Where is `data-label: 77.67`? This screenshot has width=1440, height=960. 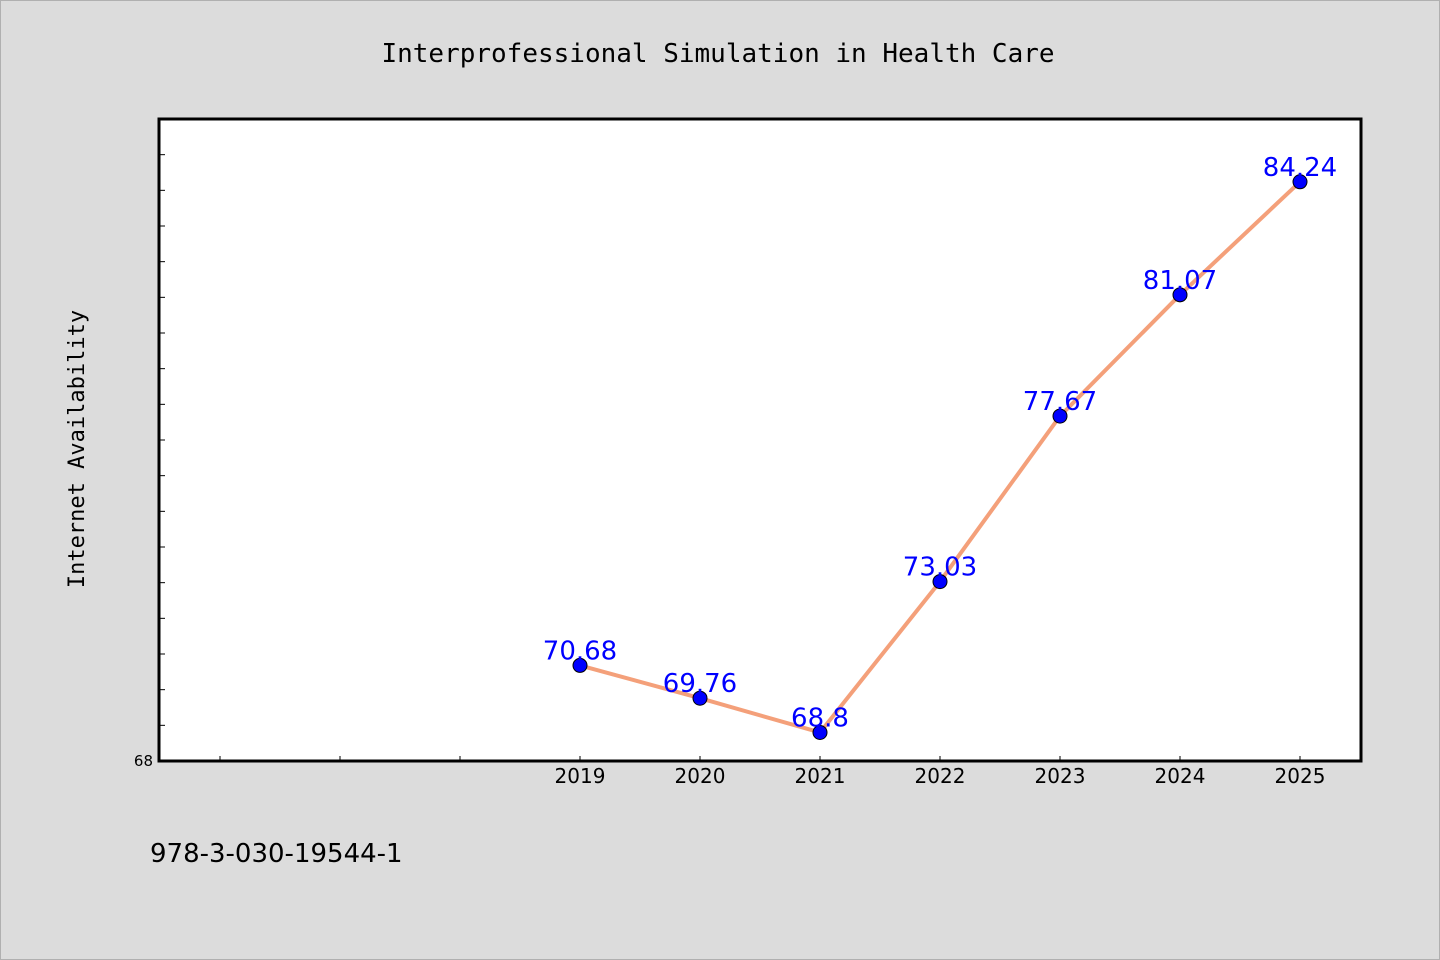 data-label: 77.67 is located at coordinates (1060, 402).